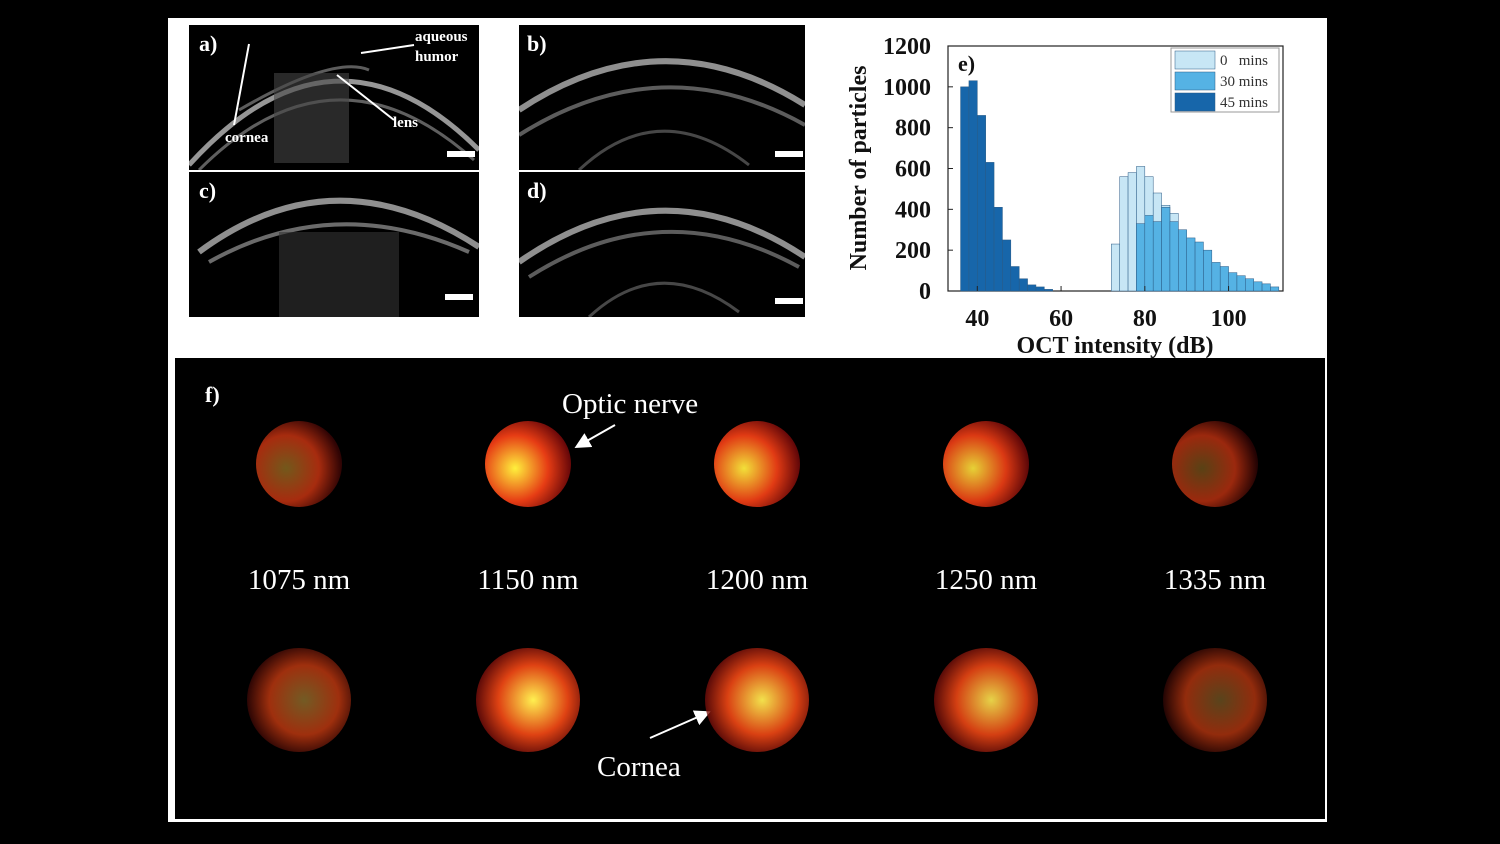 This screenshot has width=1500, height=844. What do you see at coordinates (913, 129) in the screenshot?
I see `y-tick-label: 800` at bounding box center [913, 129].